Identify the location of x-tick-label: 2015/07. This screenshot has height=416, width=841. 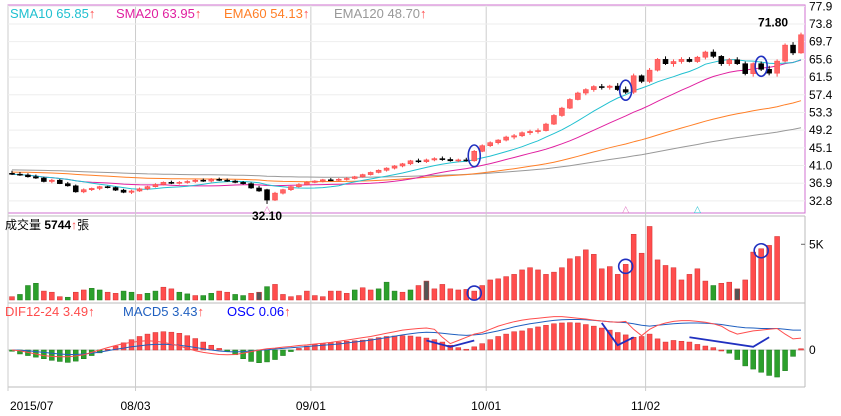
(32, 406).